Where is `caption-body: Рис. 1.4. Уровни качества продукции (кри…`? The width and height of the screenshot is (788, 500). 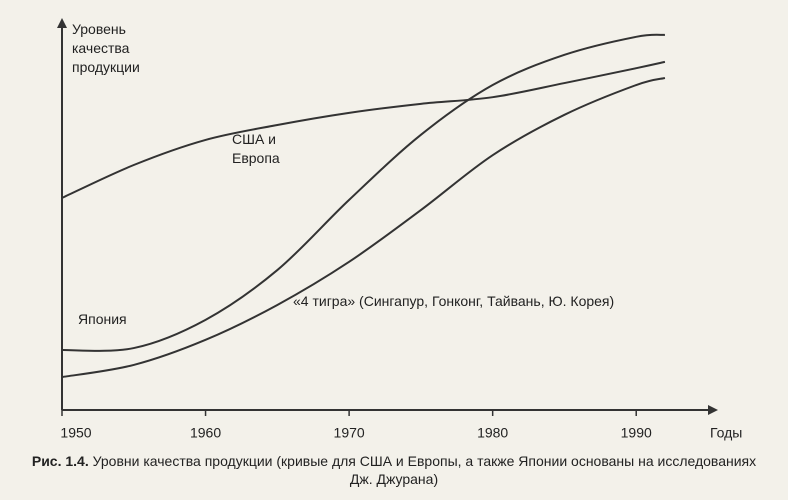
caption-body: Рис. 1.4. Уровни качества продукции (кри… is located at coordinates (394, 470).